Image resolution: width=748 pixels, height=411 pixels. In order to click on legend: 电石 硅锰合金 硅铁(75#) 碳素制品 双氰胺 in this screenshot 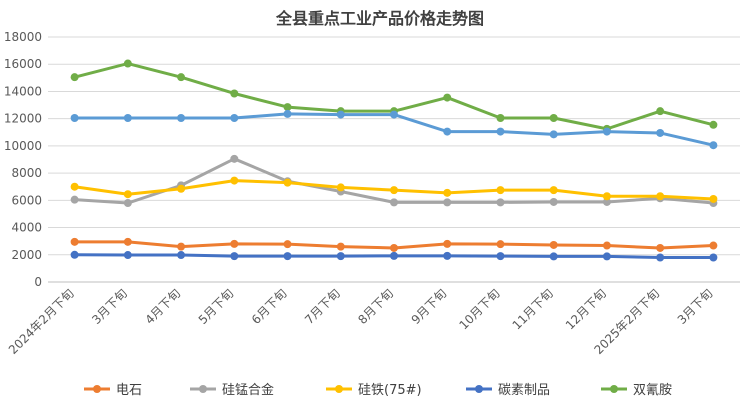, I will do `click(378, 390)`.